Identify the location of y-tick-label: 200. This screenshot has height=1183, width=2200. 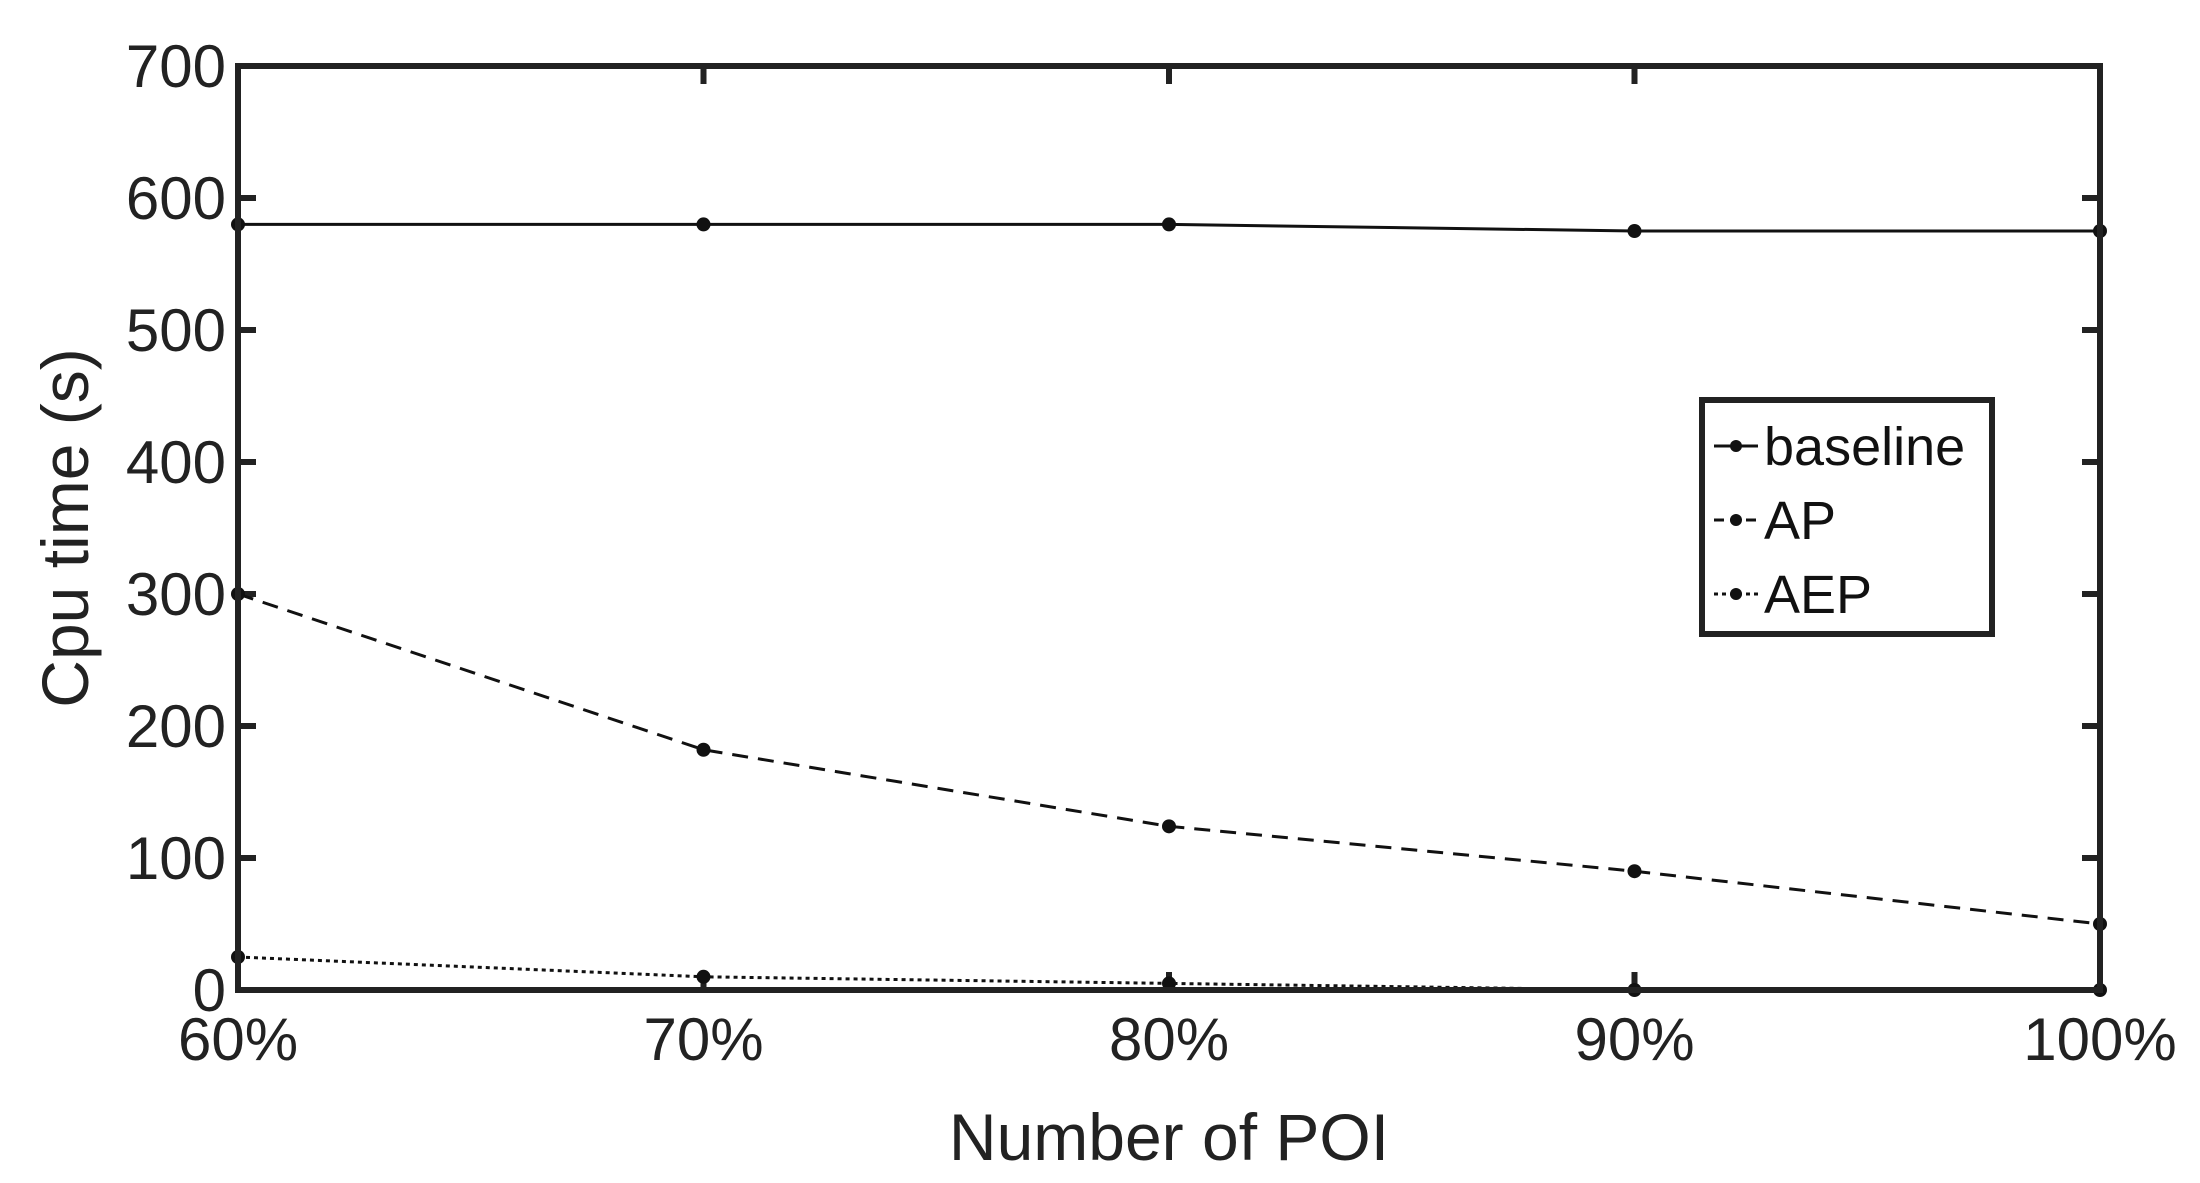
(176, 726).